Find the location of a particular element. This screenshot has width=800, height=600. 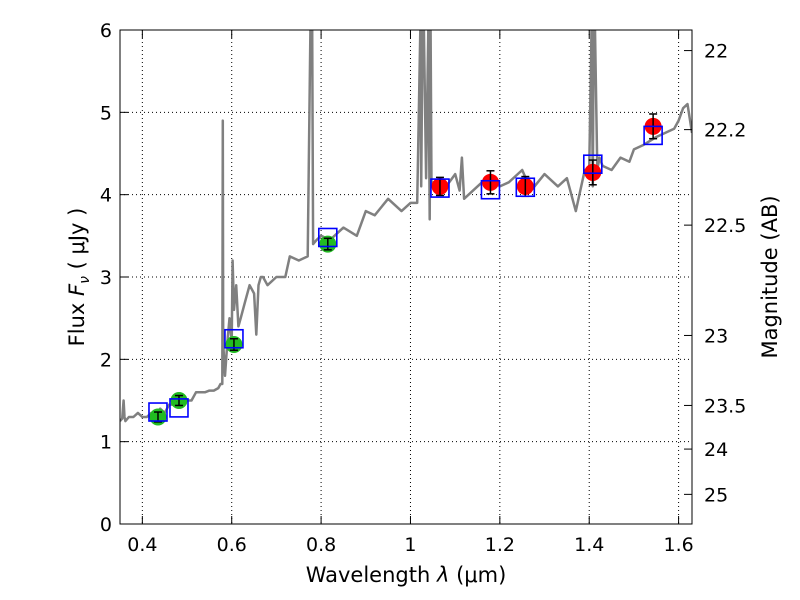

x-axis-label: Wavelength λ (μm) is located at coordinates (406, 575).